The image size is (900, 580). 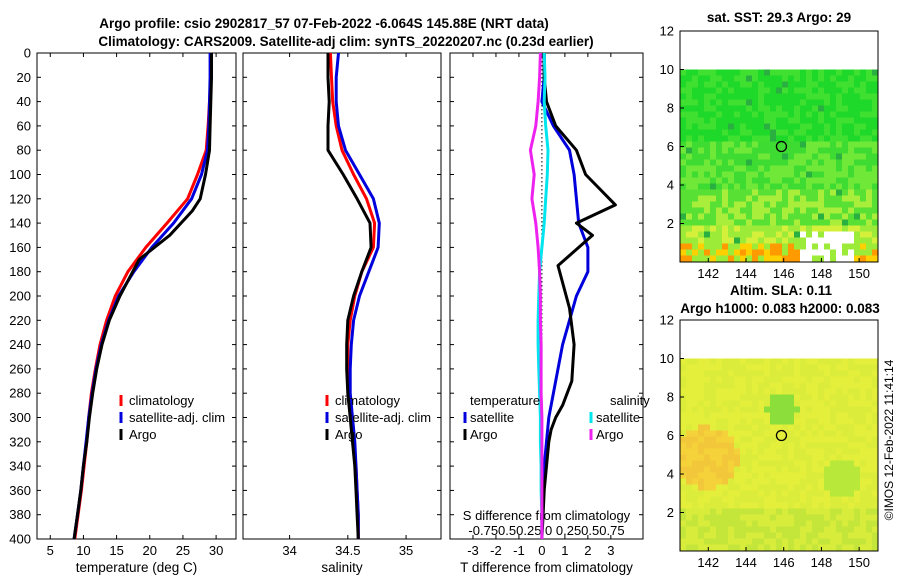 I want to click on x-axis-label: temperature (deg C), so click(x=137, y=567).